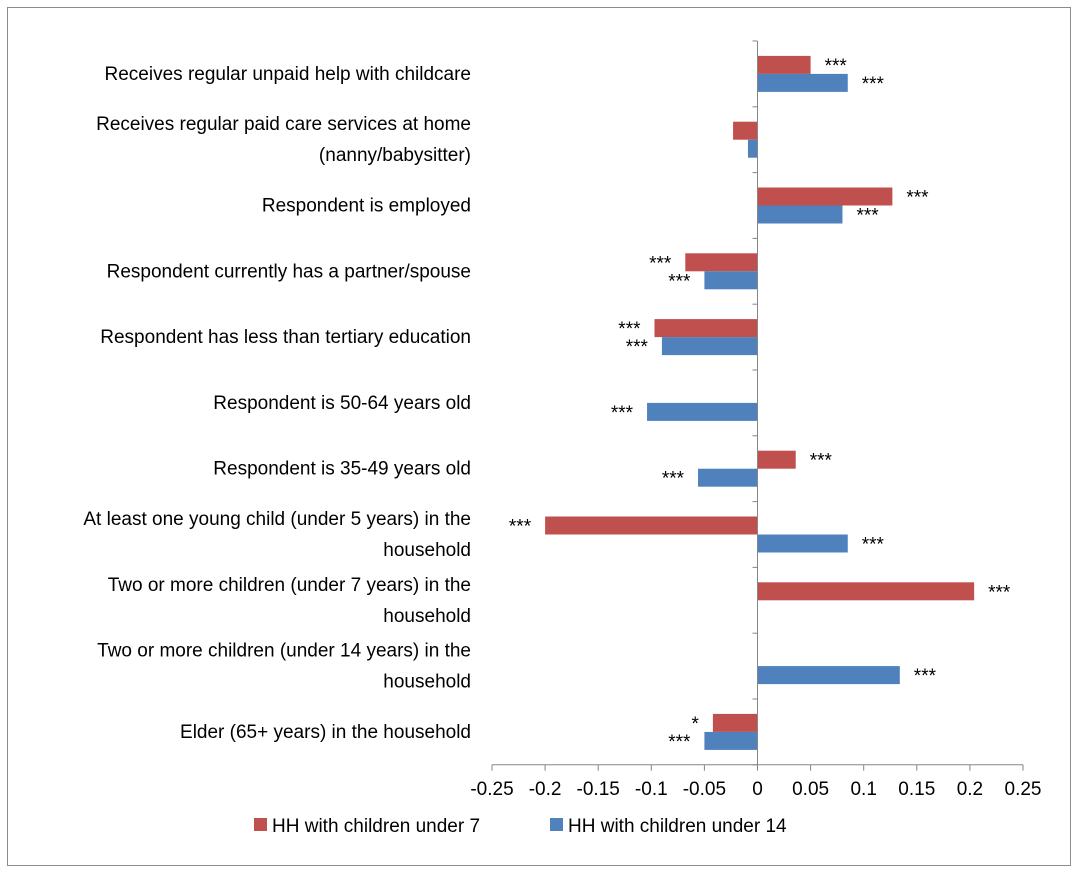  Describe the element at coordinates (622, 413) in the screenshot. I see `significance-marker-under14-5: ***` at that location.